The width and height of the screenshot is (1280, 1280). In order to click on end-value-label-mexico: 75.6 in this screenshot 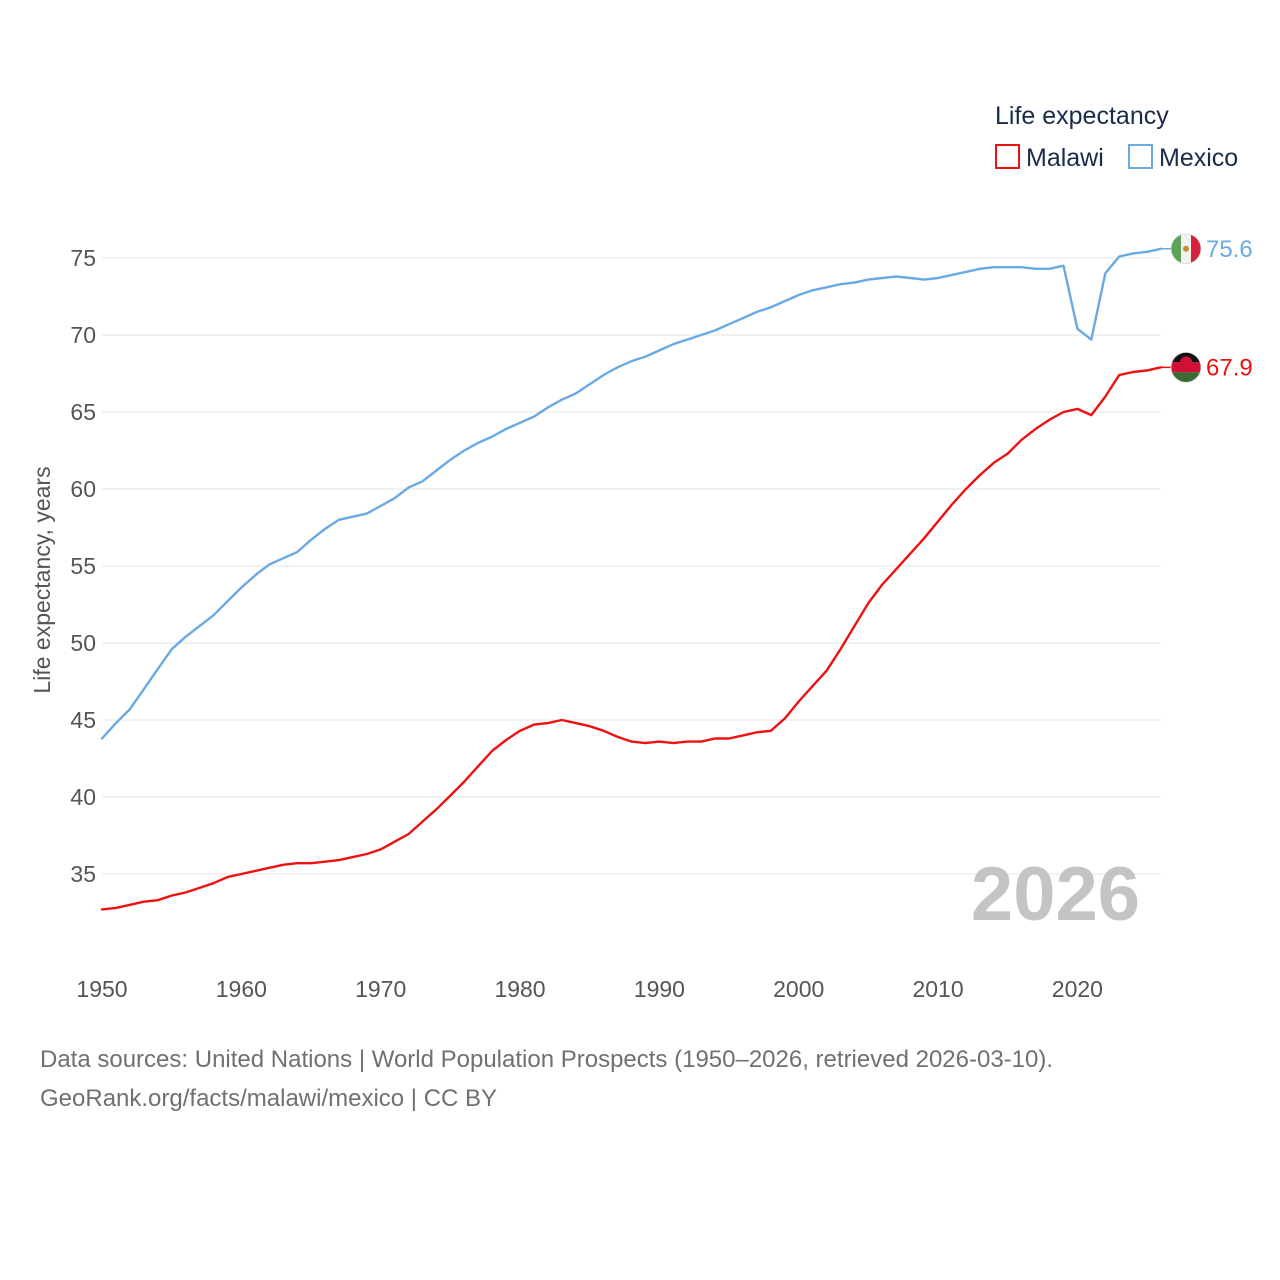, I will do `click(1229, 249)`.